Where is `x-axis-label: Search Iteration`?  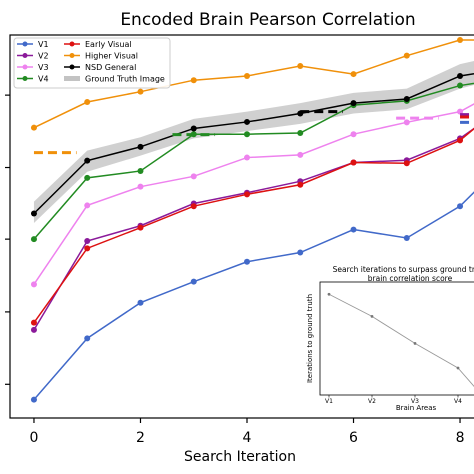
x-axis-label: Search Iteration is located at coordinates (240, 457).